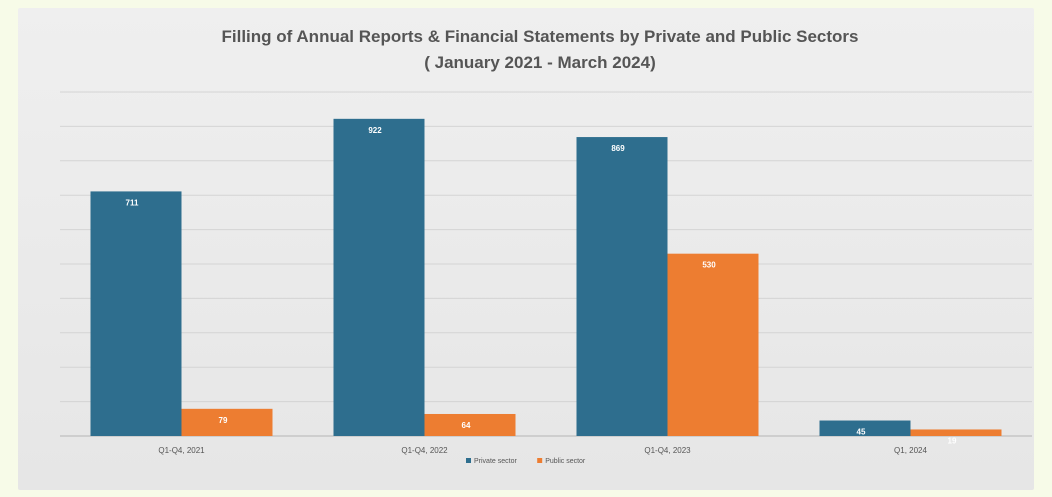 The height and width of the screenshot is (497, 1052). I want to click on legend-swatch-private-sector, so click(468, 460).